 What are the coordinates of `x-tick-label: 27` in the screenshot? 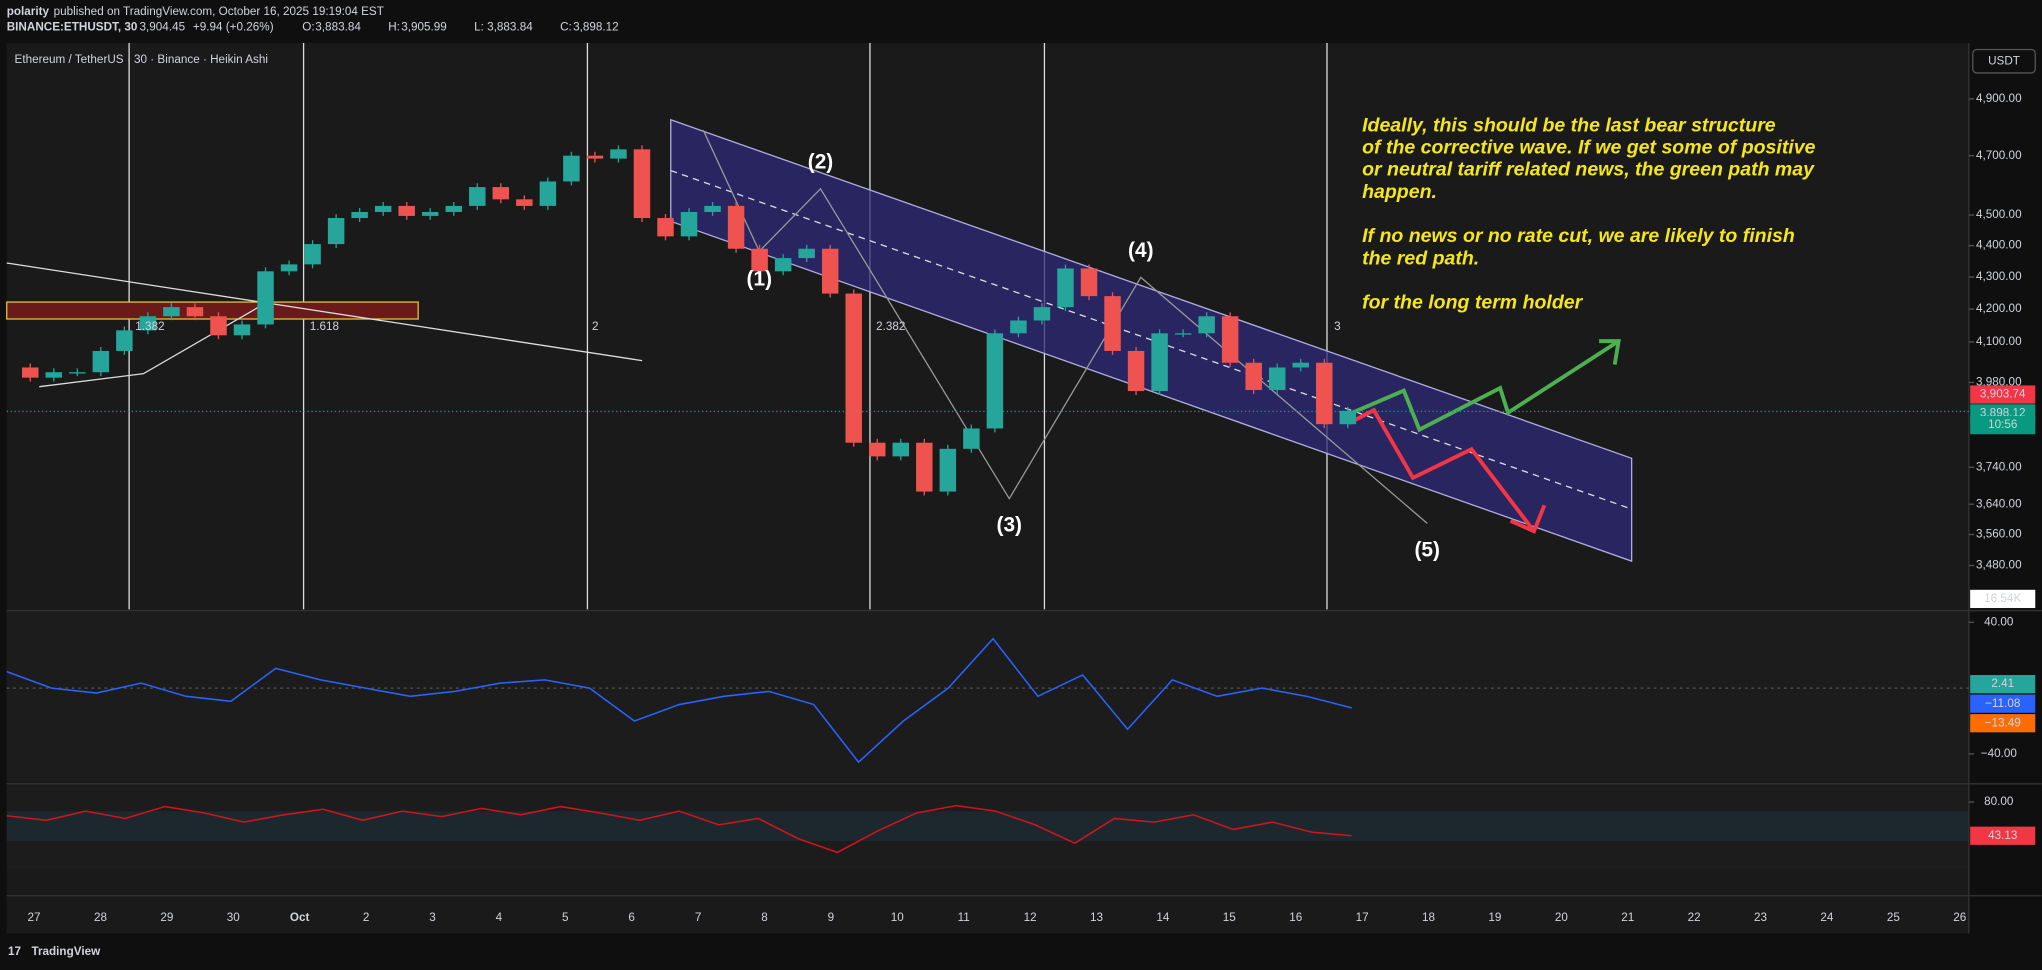 It's located at (34, 917).